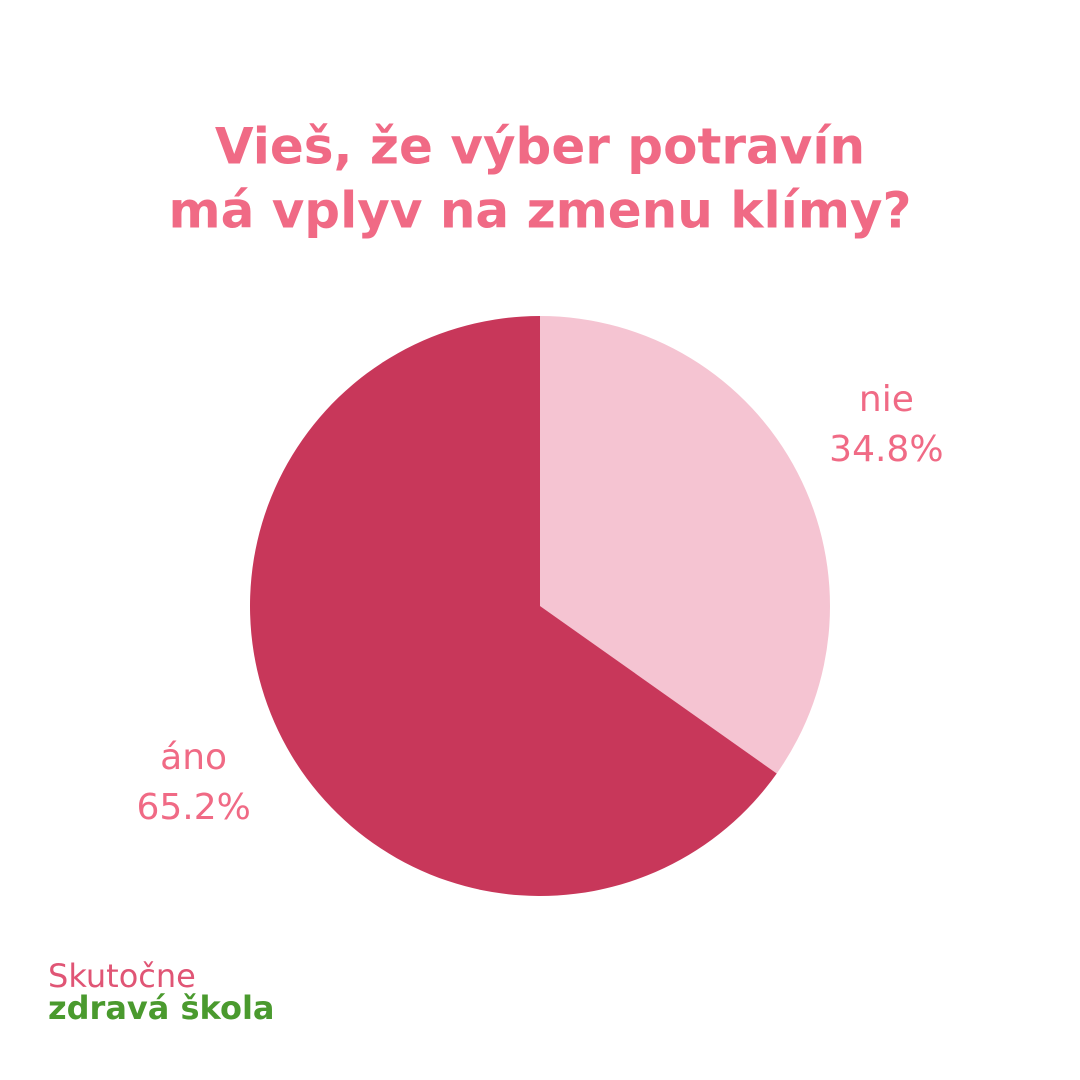  I want to click on slice-label: nie, so click(886, 399).